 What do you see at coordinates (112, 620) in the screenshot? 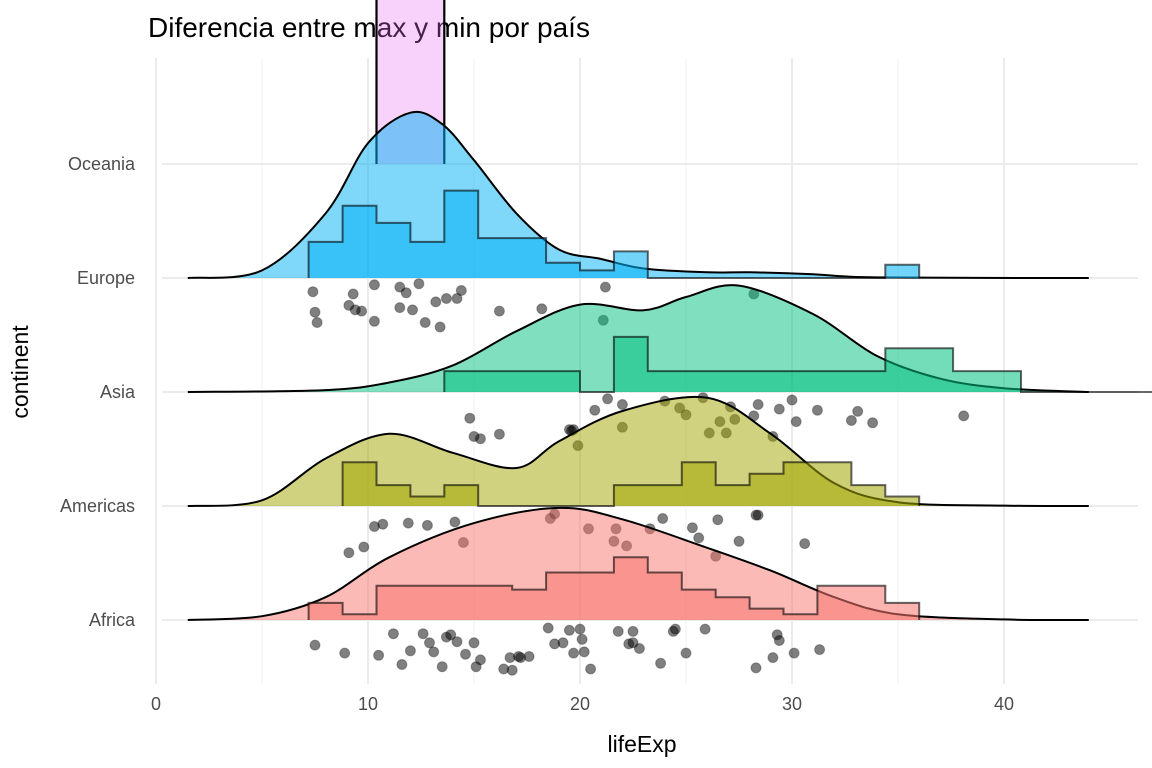
I see `y-tick-label: Africa` at bounding box center [112, 620].